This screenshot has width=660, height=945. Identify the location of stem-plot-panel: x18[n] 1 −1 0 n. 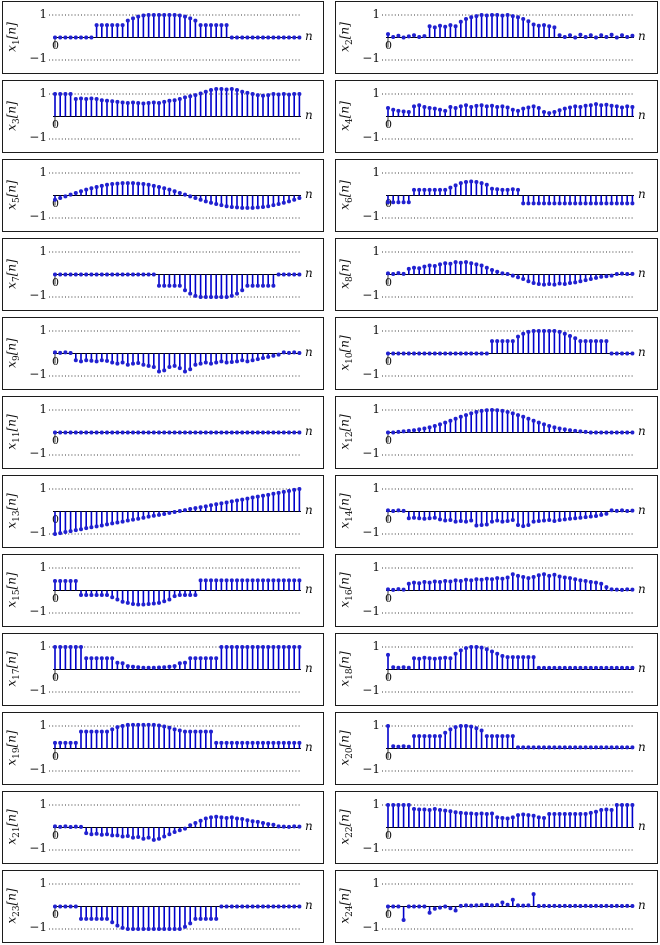
(496, 669).